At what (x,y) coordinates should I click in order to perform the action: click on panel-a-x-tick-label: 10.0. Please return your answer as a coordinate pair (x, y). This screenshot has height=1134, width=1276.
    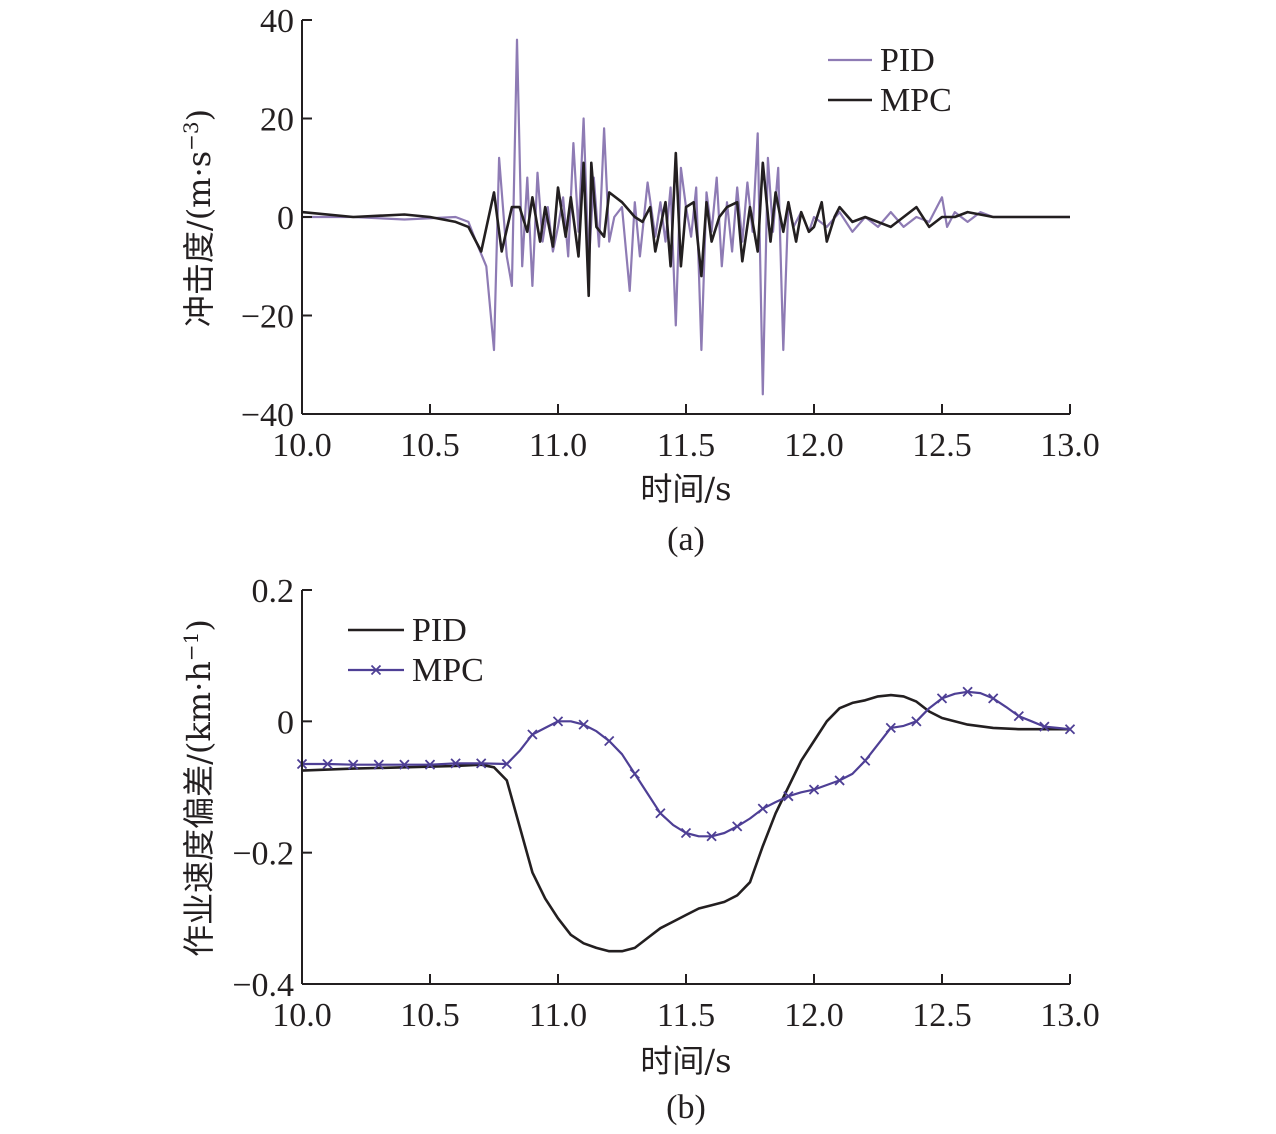
    Looking at the image, I should click on (302, 445).